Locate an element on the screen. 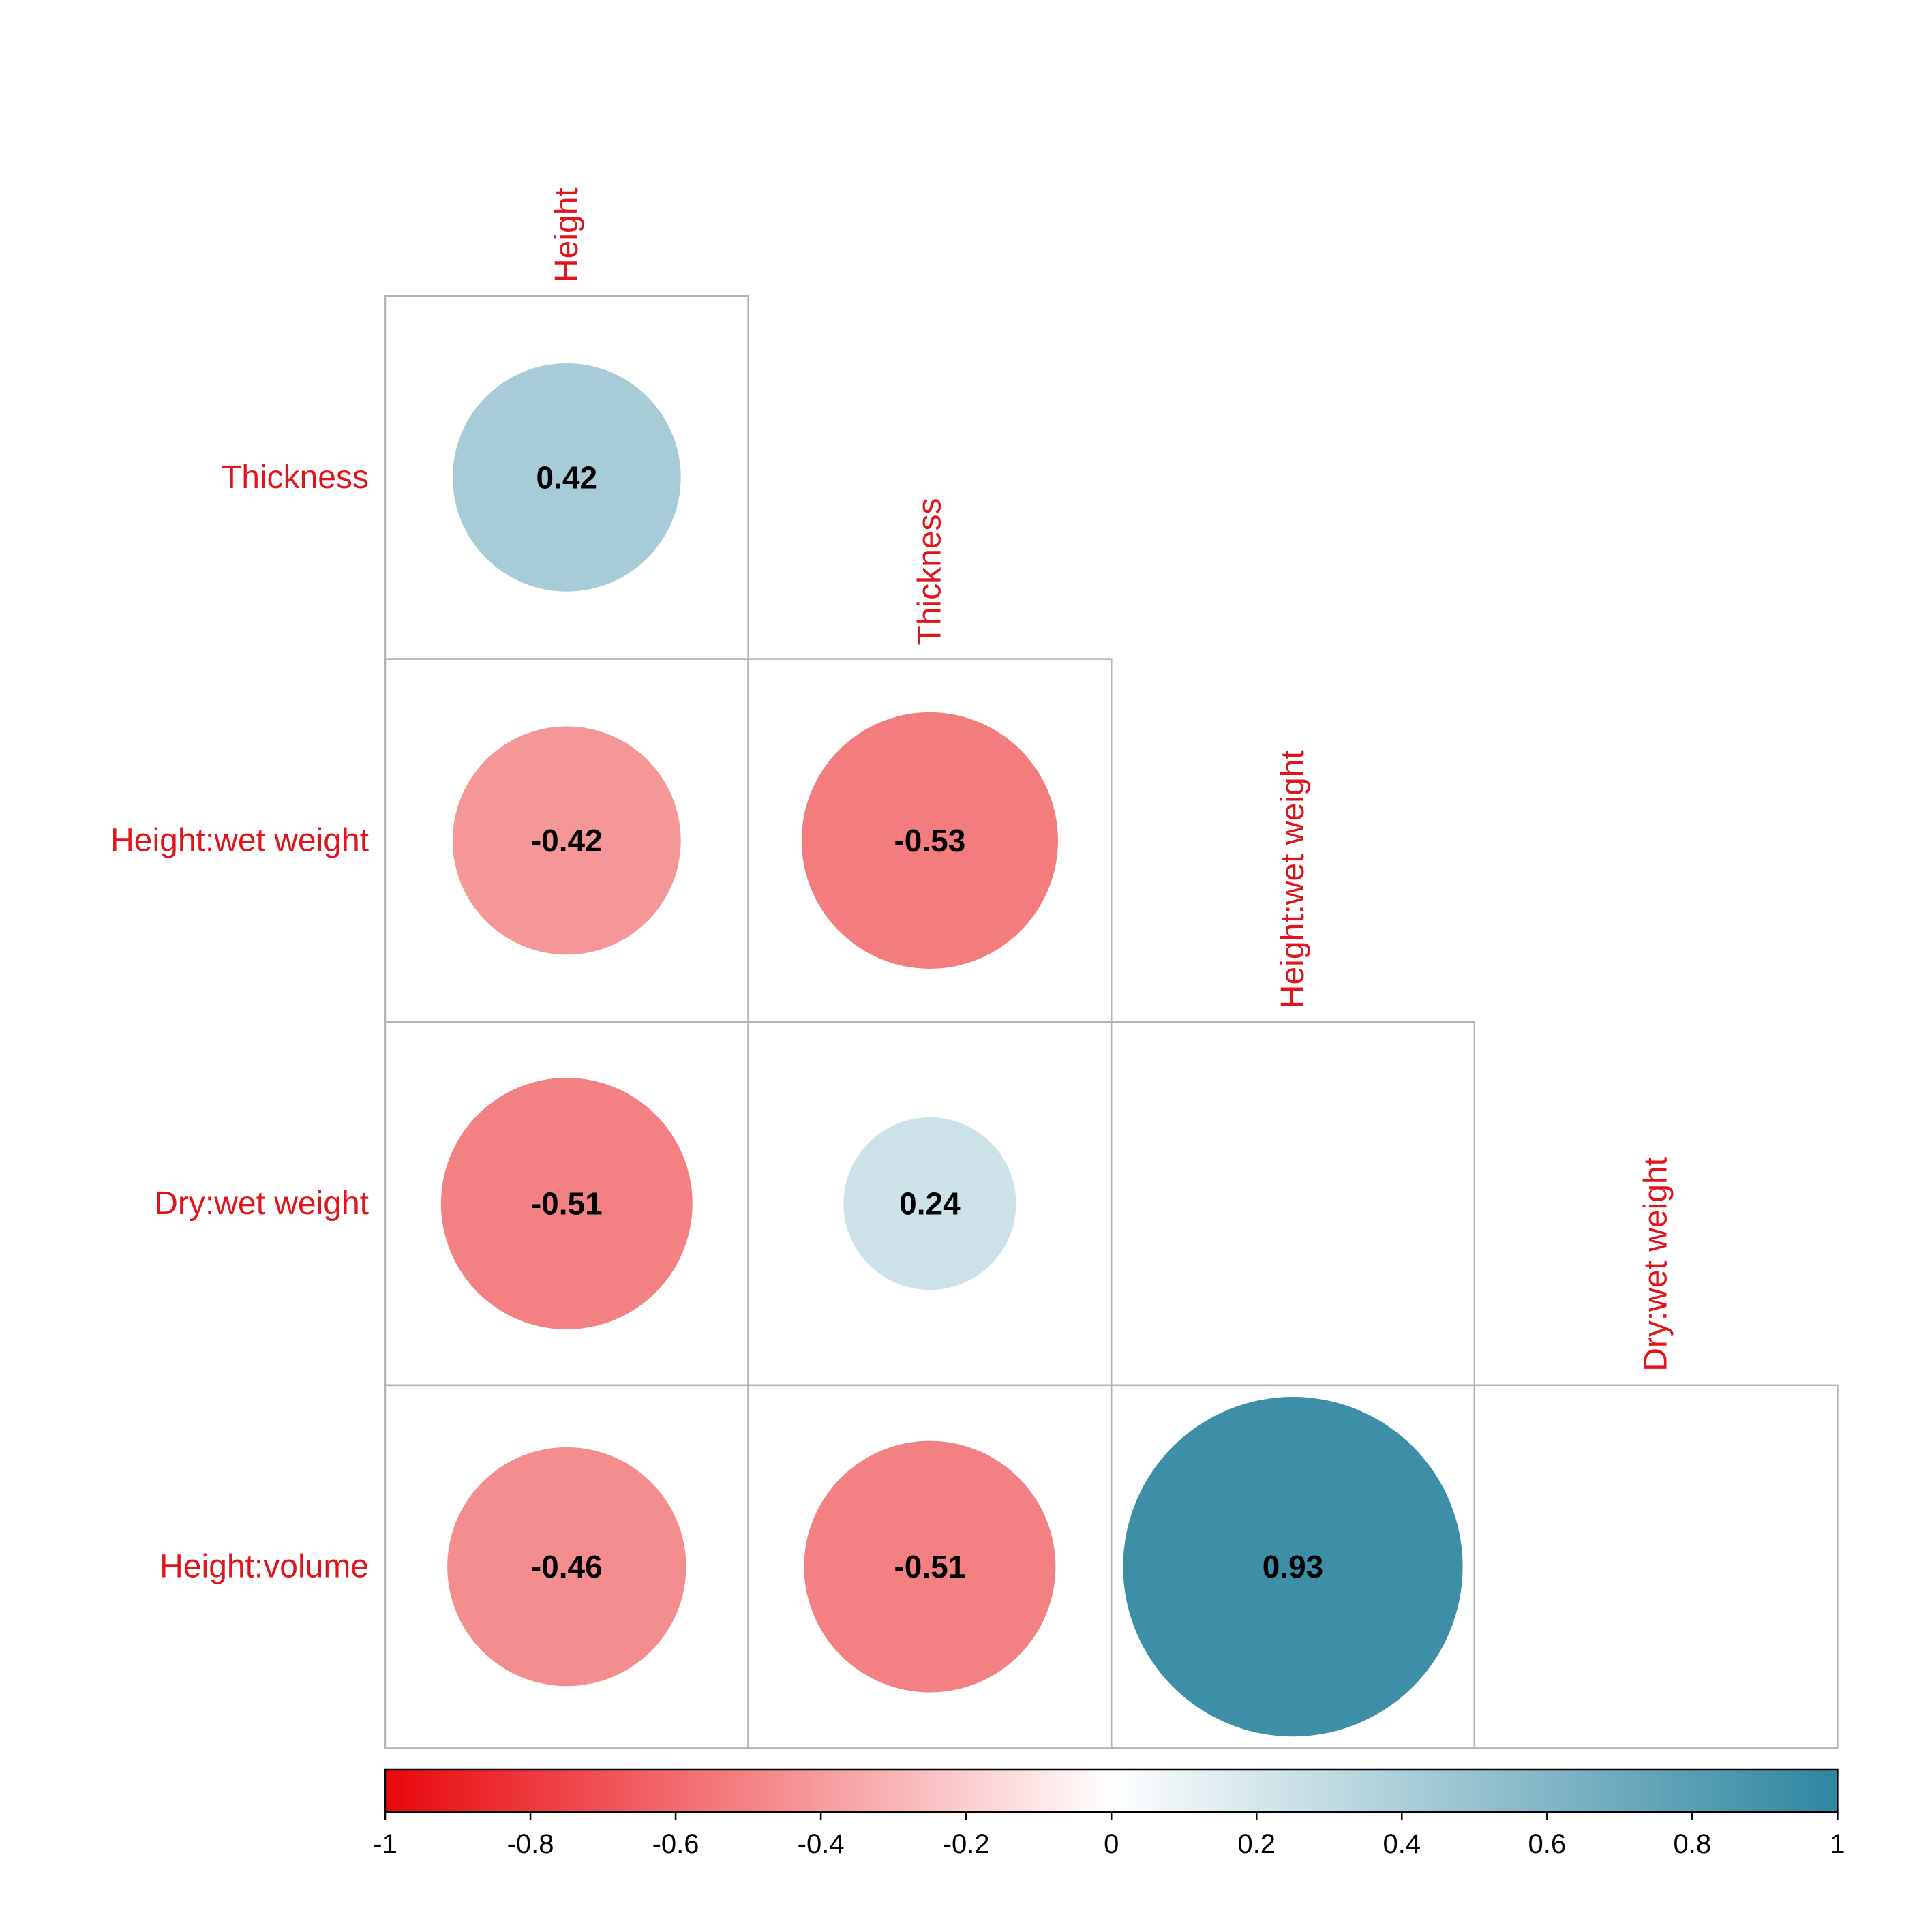  colorbar-tick-label: 0 is located at coordinates (1111, 1844).